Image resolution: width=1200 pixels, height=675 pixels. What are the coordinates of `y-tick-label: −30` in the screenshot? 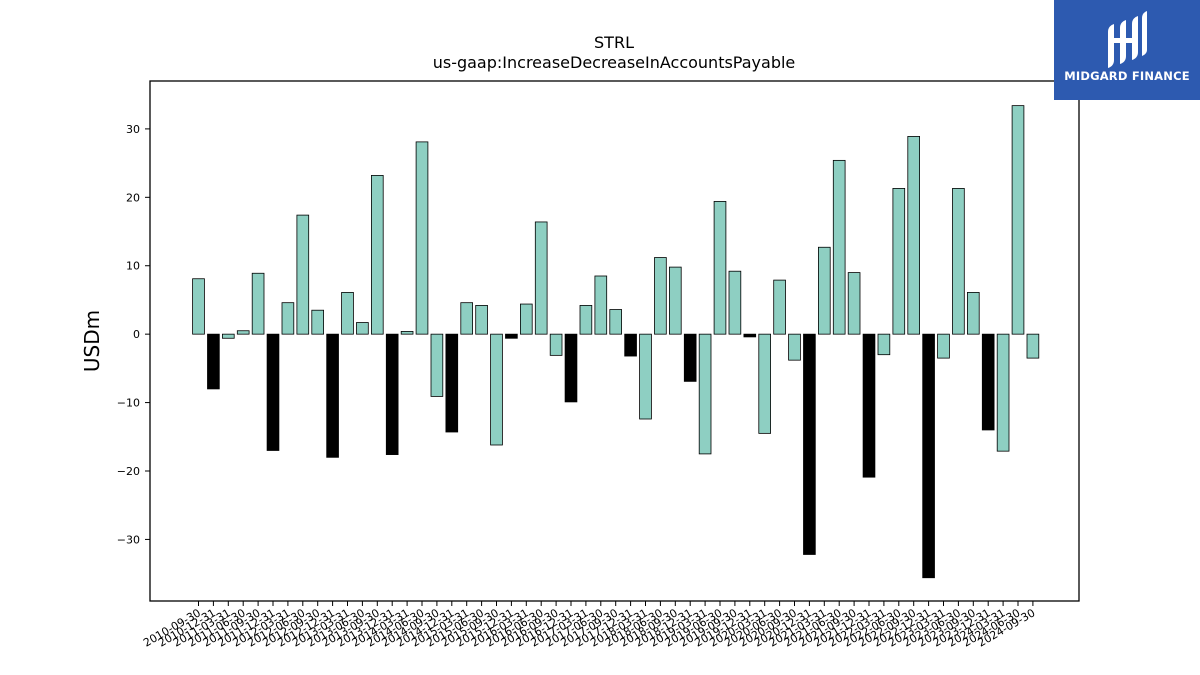 It's located at (128, 539).